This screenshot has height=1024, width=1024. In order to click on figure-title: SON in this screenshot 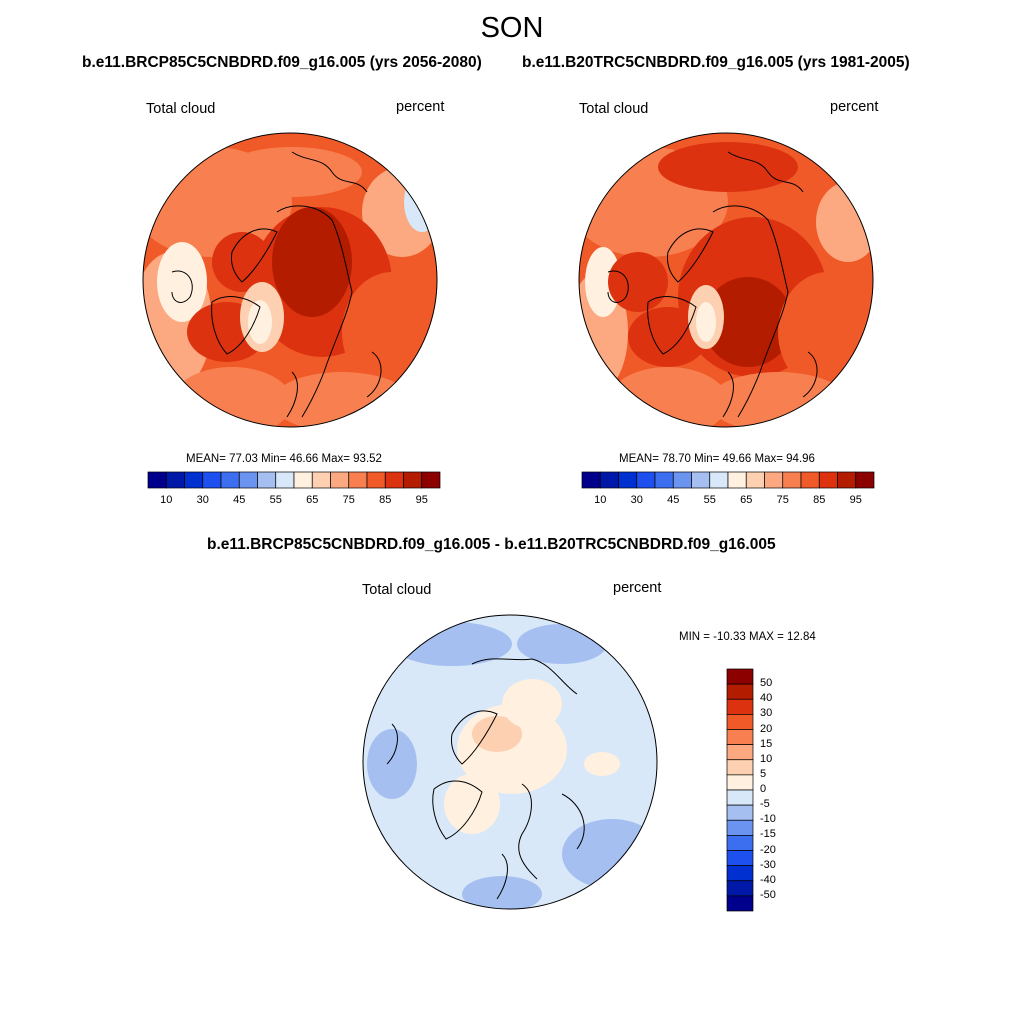, I will do `click(512, 28)`.